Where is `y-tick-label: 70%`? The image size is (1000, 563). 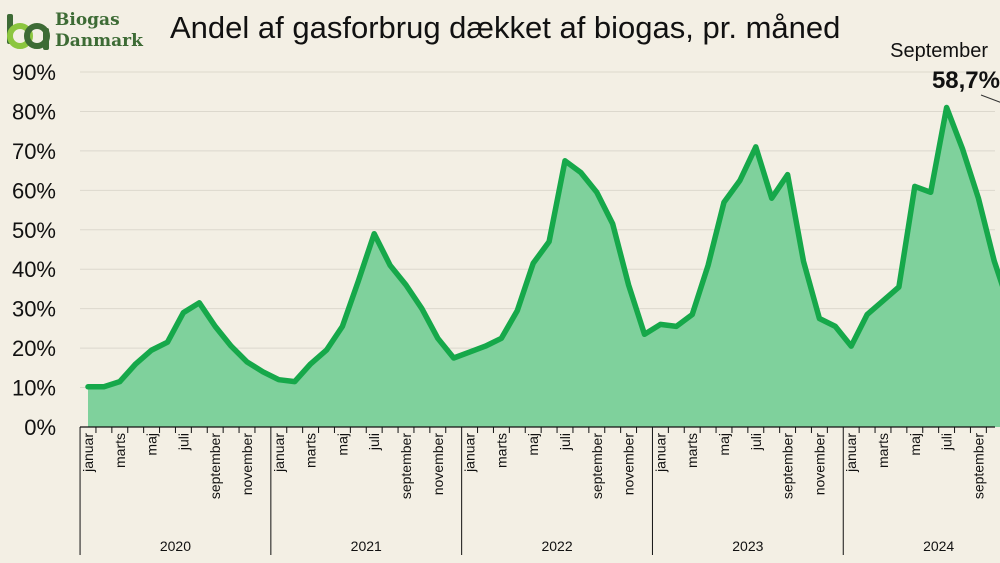 y-tick-label: 70% is located at coordinates (34, 151).